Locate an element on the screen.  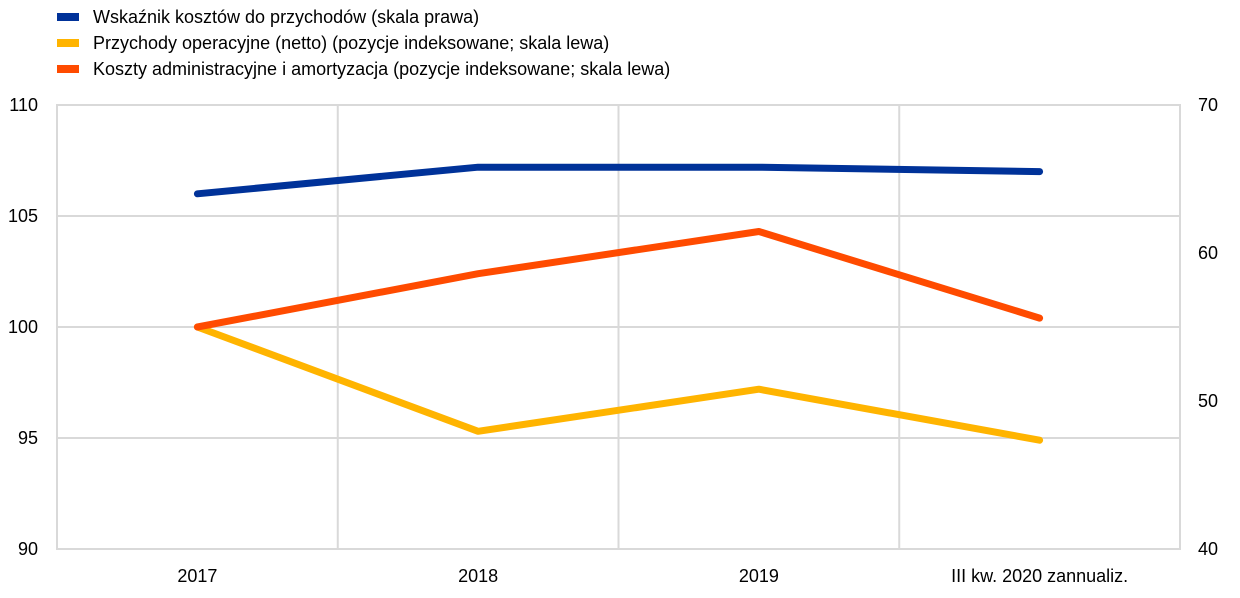
right-tick-label: 70 is located at coordinates (1208, 105).